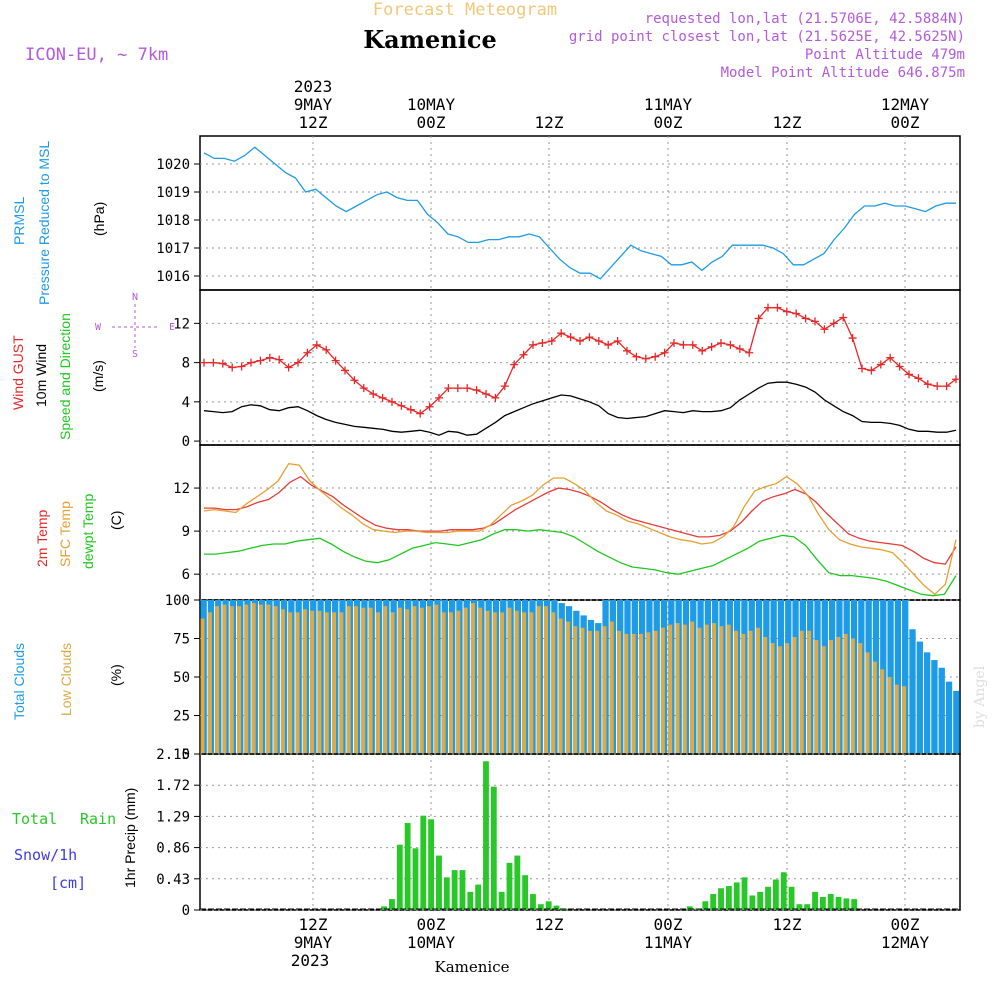 The image size is (1000, 1000). What do you see at coordinates (313, 942) in the screenshot?
I see `bottom-day-label: 9MAY` at bounding box center [313, 942].